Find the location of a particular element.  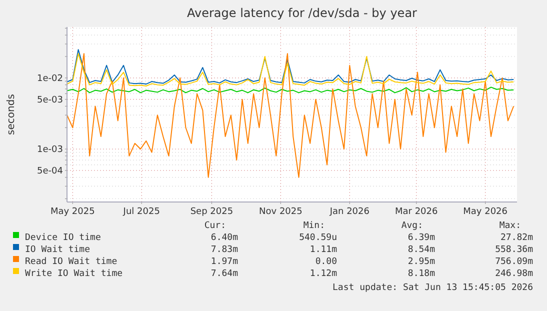

chart-title: Average latency for /dev/sda - by year is located at coordinates (302, 13).